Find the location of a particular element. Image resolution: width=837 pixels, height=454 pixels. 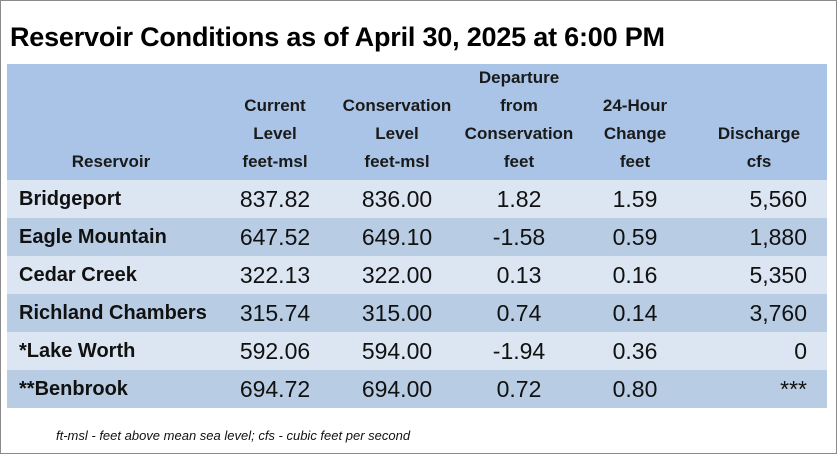

reservoir-name: Richland Chambers is located at coordinates (111, 313).